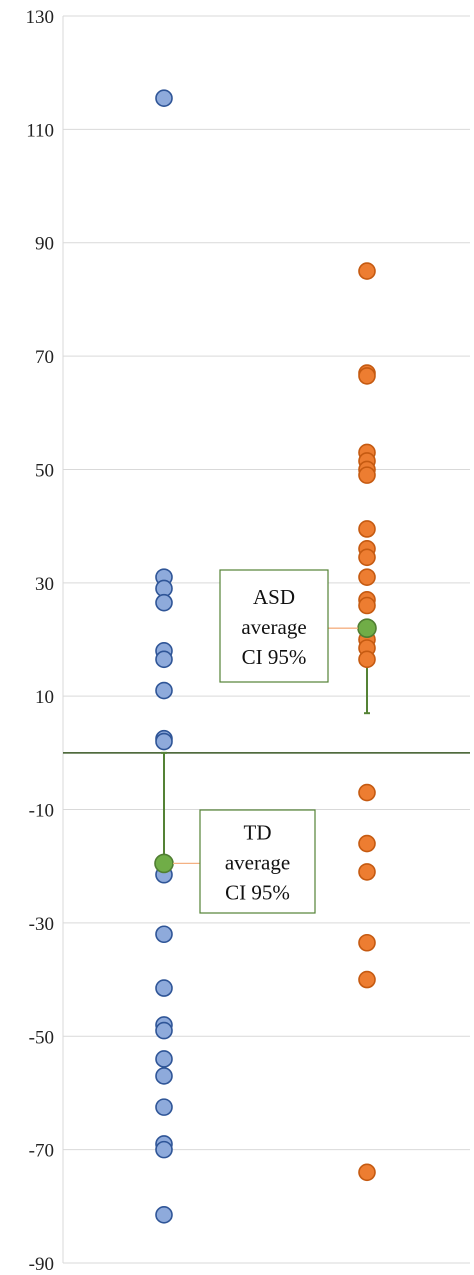 This screenshot has width=474, height=1275. I want to click on callouts: ASD average CI 95% TD average CI 95%, so click(265, 741).